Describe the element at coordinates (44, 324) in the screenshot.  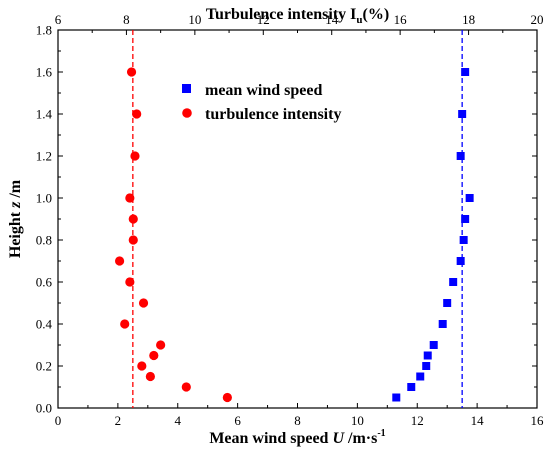
I see `y-tick-label: 0.4` at that location.